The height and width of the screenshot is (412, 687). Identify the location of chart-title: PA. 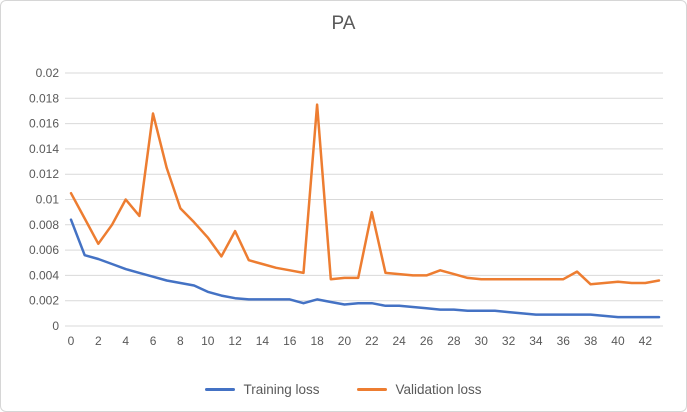
(343, 23).